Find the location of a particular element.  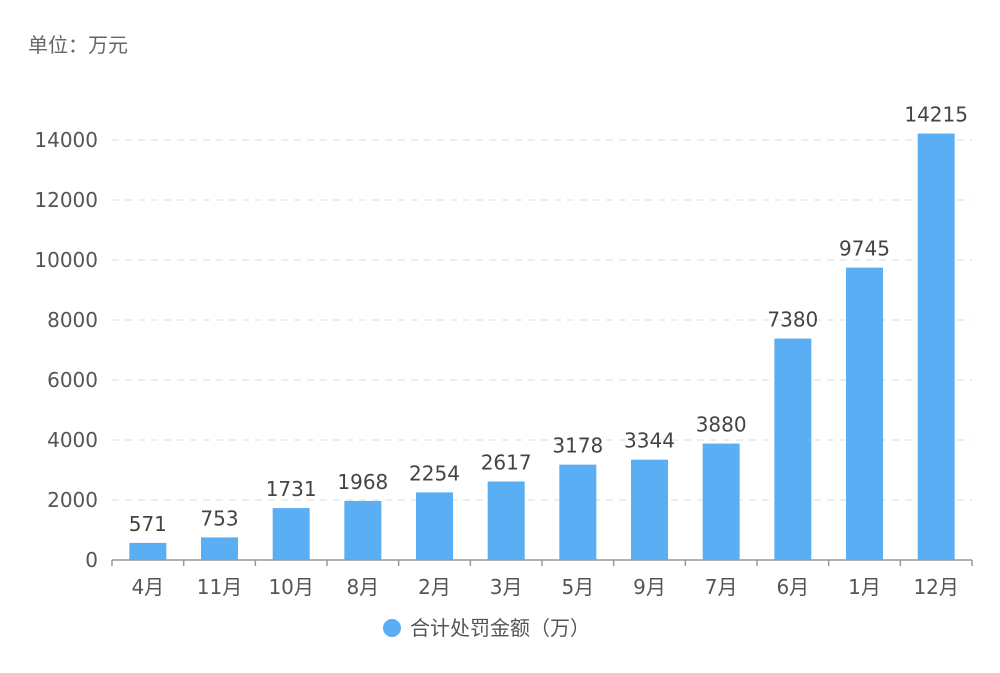

data-label: 3880 is located at coordinates (721, 425).